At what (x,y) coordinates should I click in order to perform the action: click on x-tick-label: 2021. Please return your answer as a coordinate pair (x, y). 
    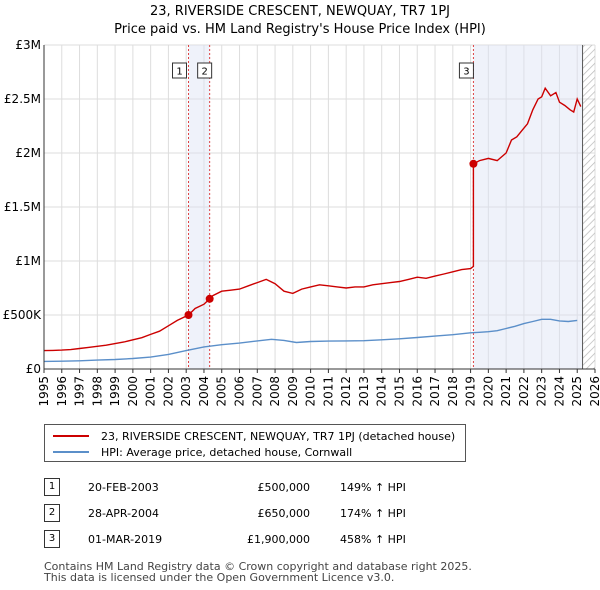
    Looking at the image, I should click on (506, 391).